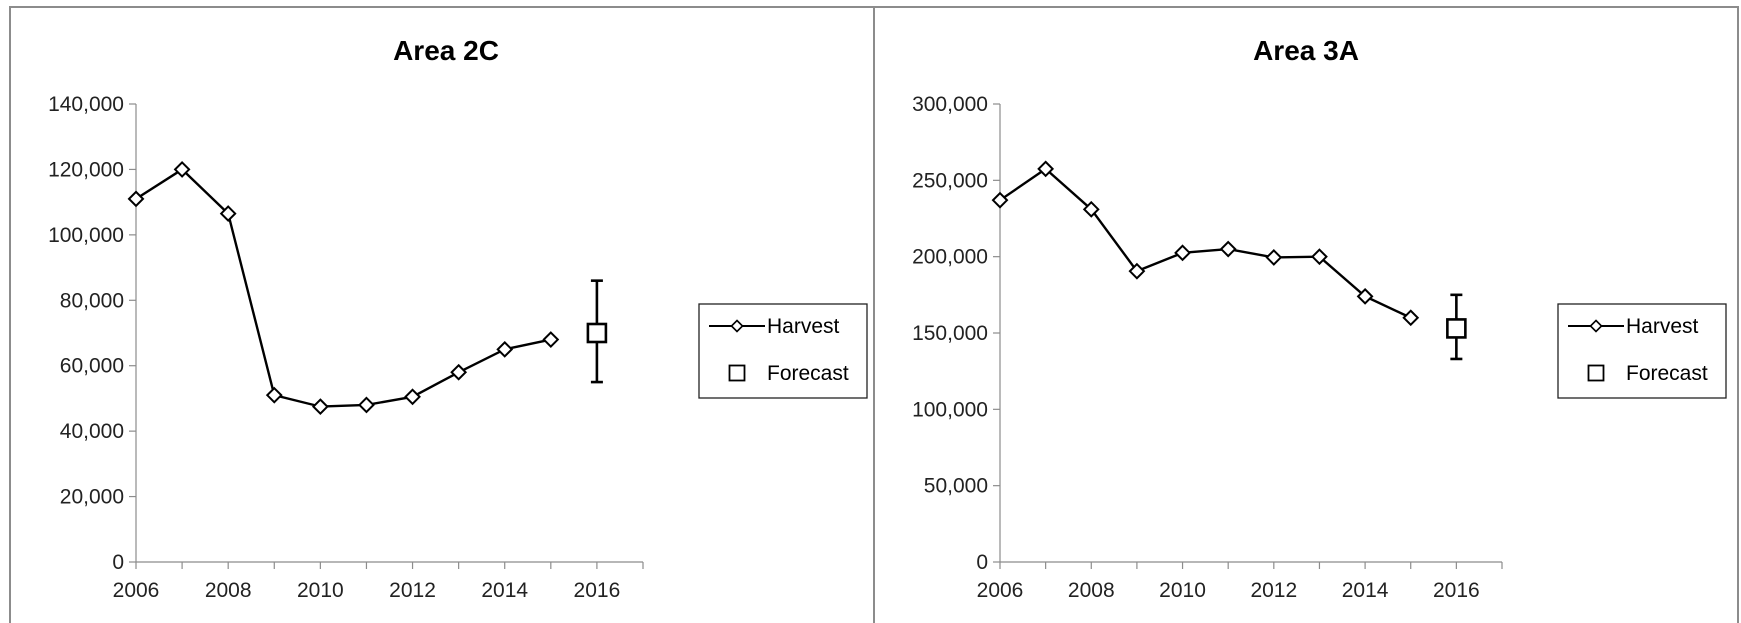 The image size is (1741, 623). What do you see at coordinates (446, 50) in the screenshot?
I see `chart-title: Area 2C` at bounding box center [446, 50].